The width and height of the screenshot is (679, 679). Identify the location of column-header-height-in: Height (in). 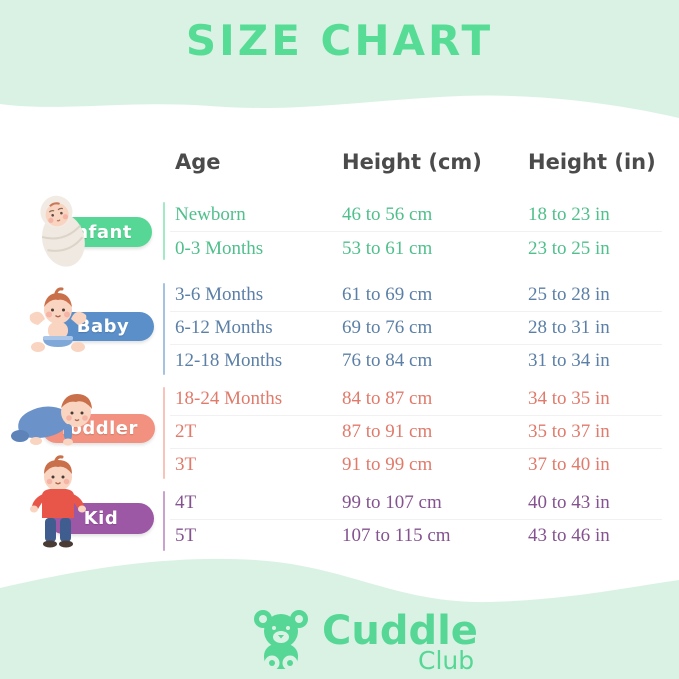
(592, 162).